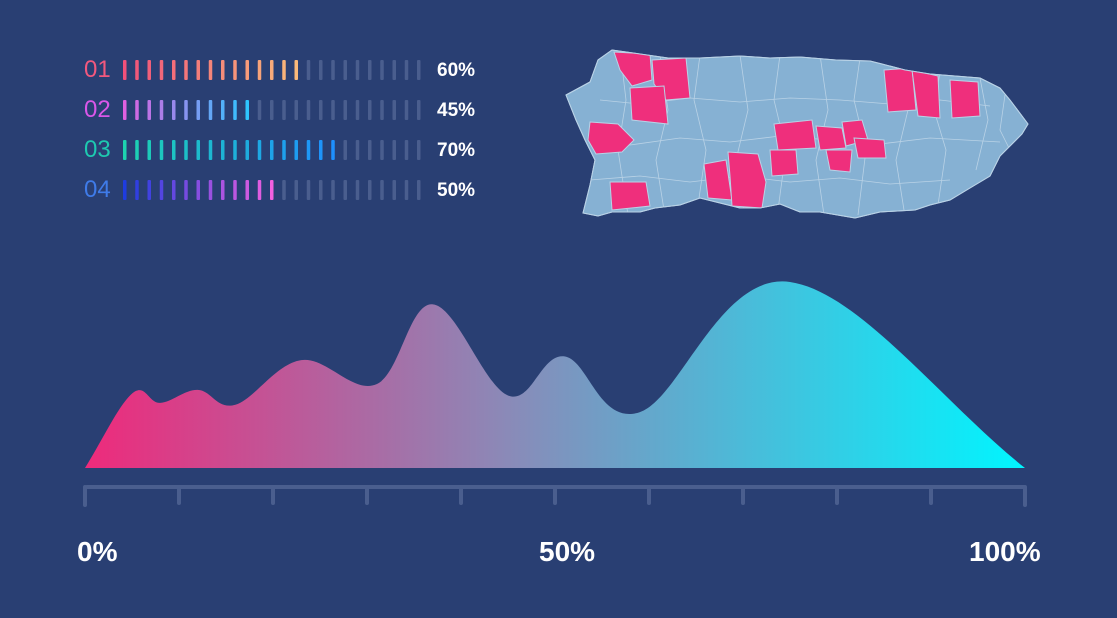  Describe the element at coordinates (456, 190) in the screenshot. I see `progress-row-value: 50%` at that location.